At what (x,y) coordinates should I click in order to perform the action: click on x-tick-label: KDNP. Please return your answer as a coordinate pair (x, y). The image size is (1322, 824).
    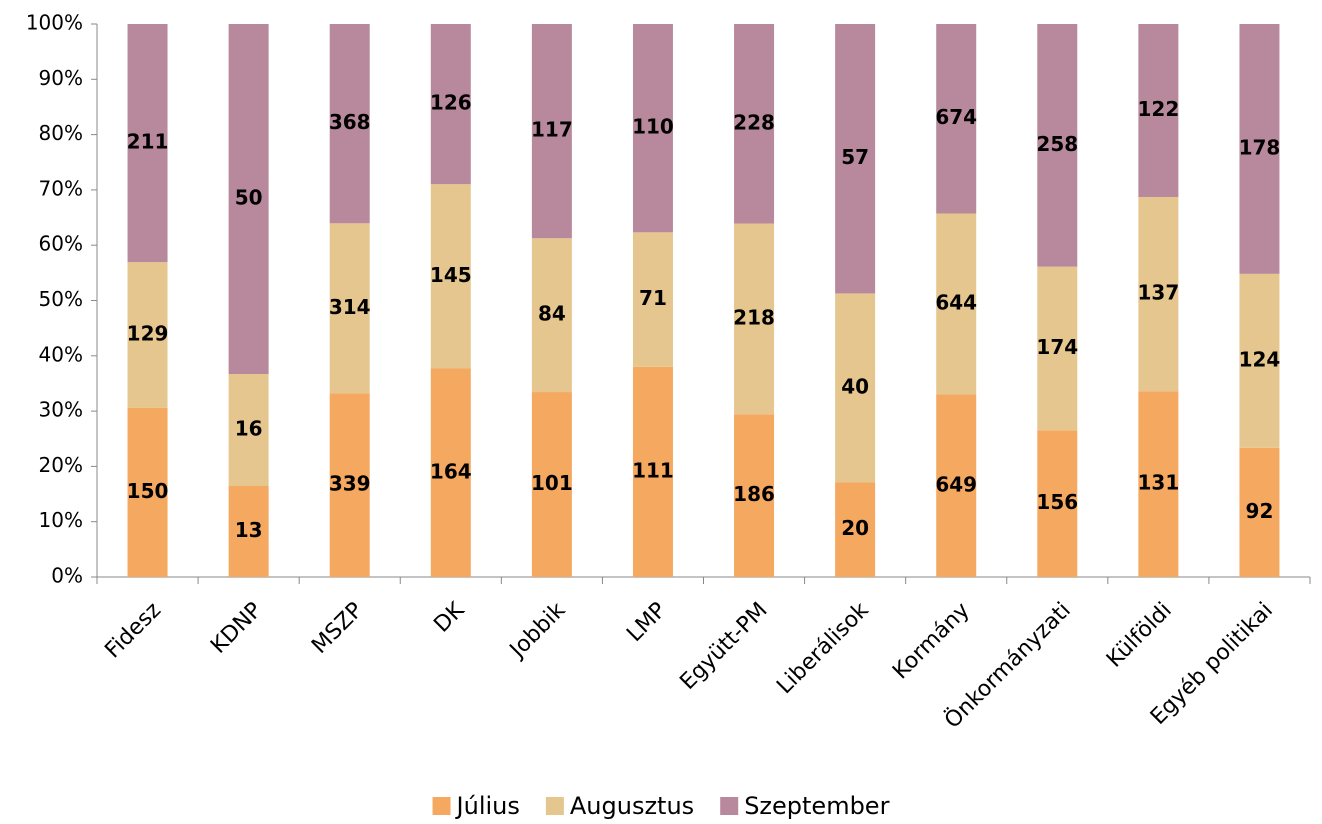
    Looking at the image, I should click on (236, 628).